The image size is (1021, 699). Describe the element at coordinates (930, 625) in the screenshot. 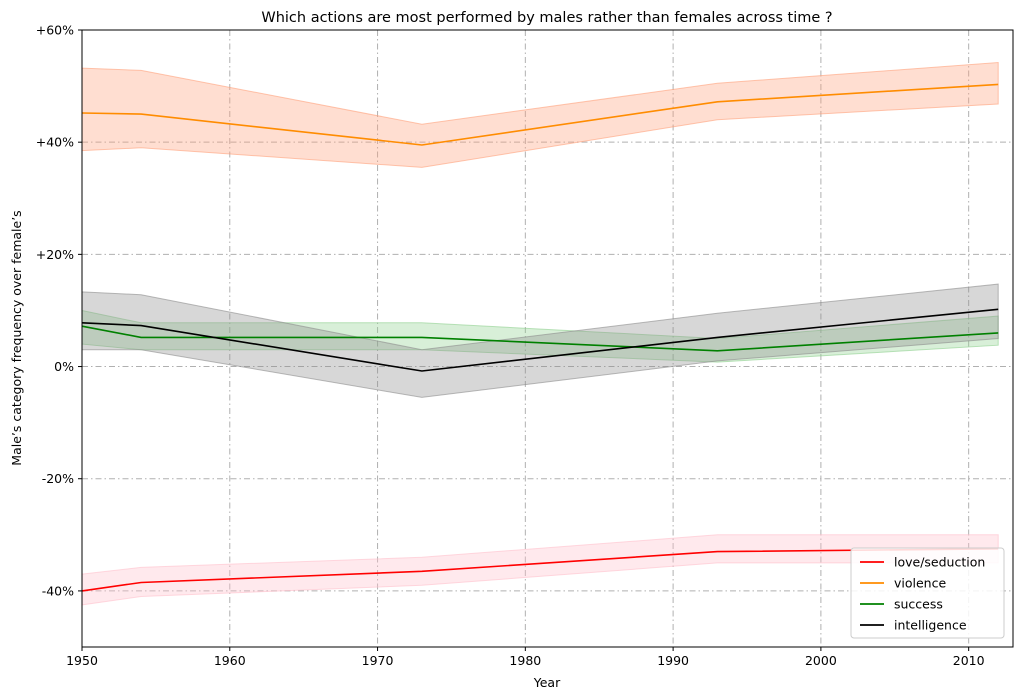

I see `legend-label: intelligence` at that location.